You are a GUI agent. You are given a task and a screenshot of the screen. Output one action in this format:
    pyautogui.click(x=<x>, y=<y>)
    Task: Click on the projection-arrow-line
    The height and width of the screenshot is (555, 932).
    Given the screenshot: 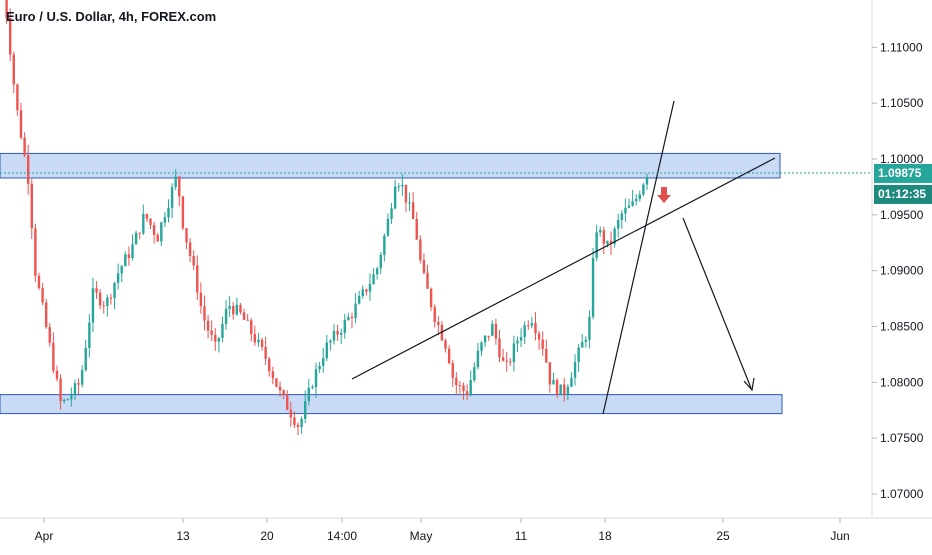 What is the action you would take?
    pyautogui.click(x=717, y=303)
    